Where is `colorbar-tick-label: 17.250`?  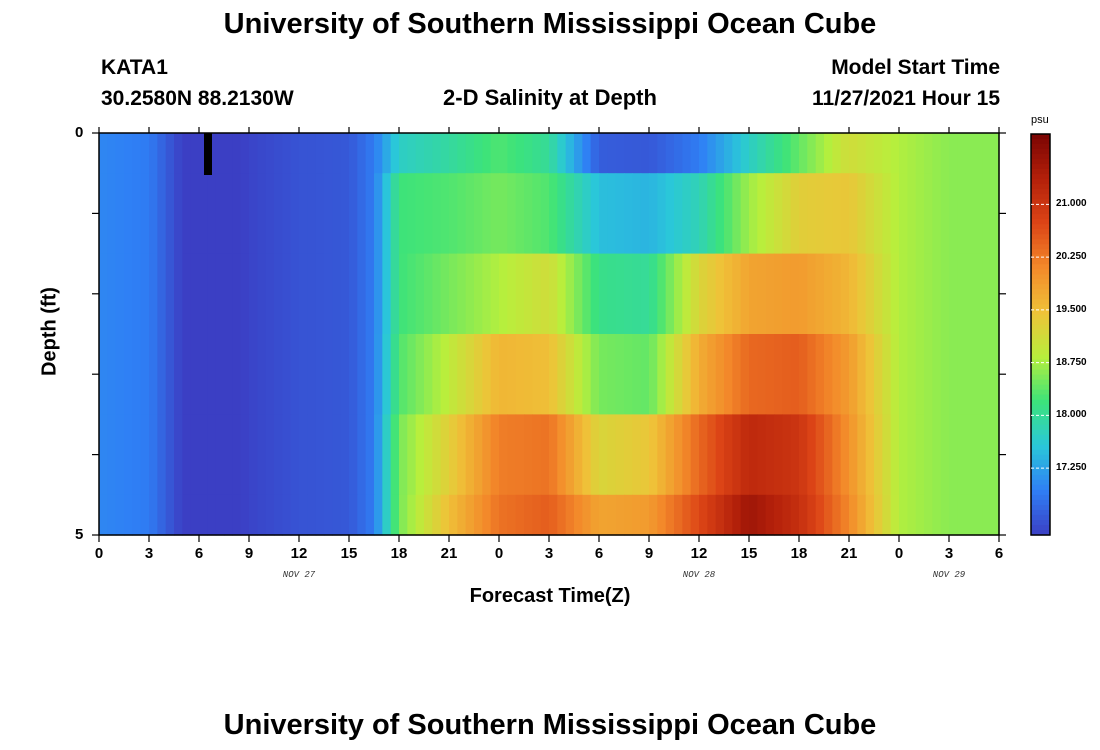
colorbar-tick-label: 17.250 is located at coordinates (1071, 468).